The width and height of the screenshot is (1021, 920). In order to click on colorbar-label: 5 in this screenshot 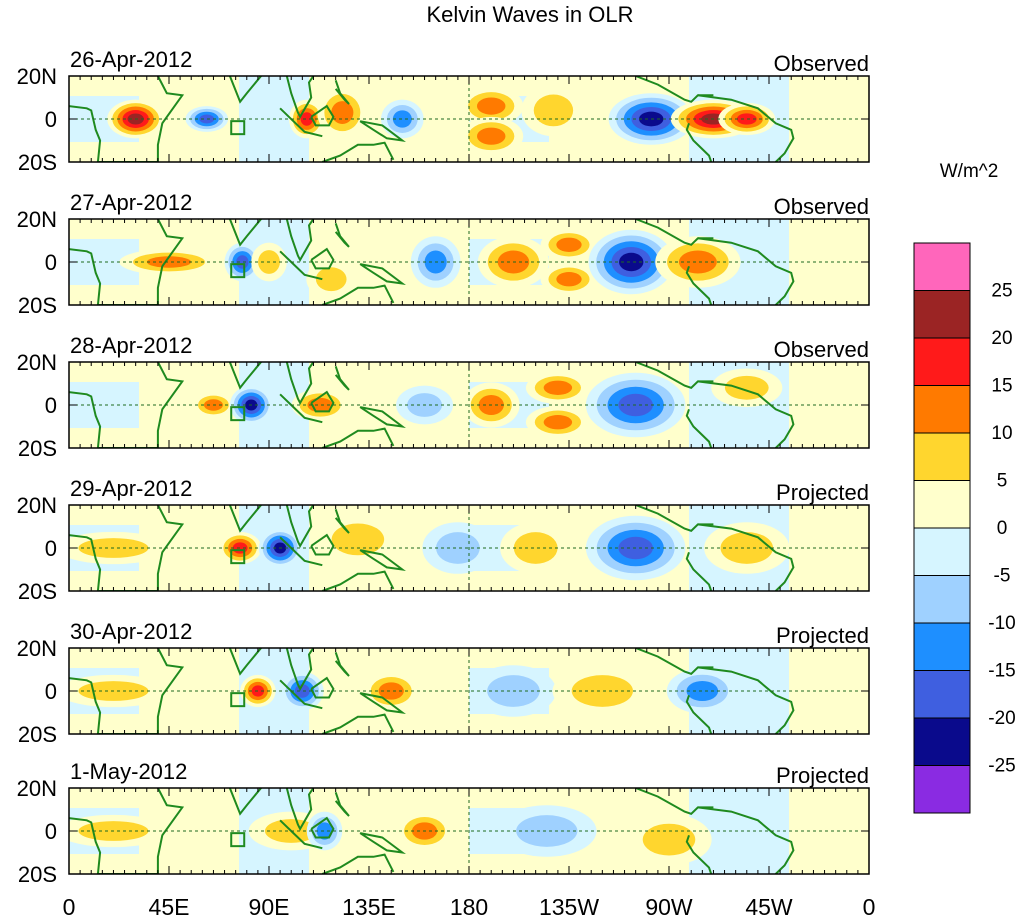, I will do `click(1002, 481)`.